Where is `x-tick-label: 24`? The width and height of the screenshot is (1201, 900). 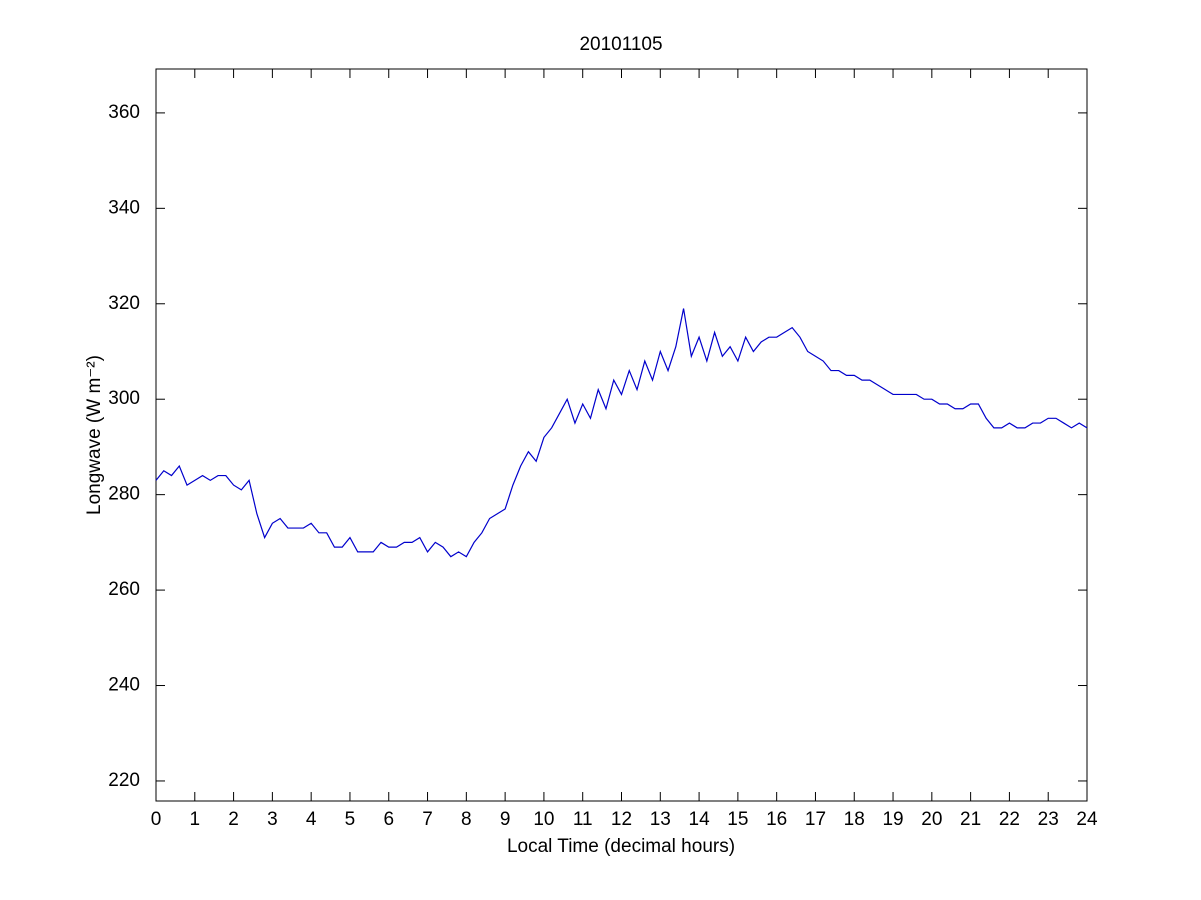
x-tick-label: 24 is located at coordinates (1087, 819).